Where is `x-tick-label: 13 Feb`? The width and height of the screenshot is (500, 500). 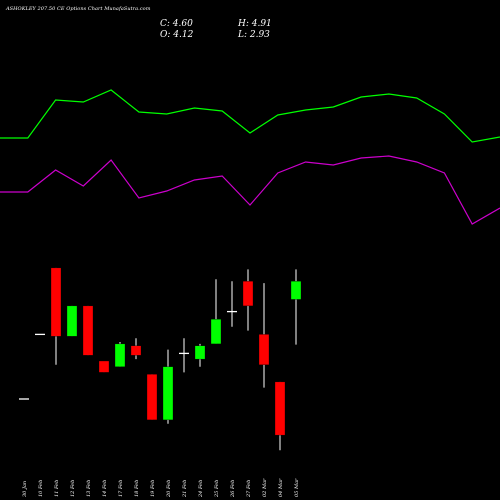 x-tick-label: 13 Feb is located at coordinates (89, 488).